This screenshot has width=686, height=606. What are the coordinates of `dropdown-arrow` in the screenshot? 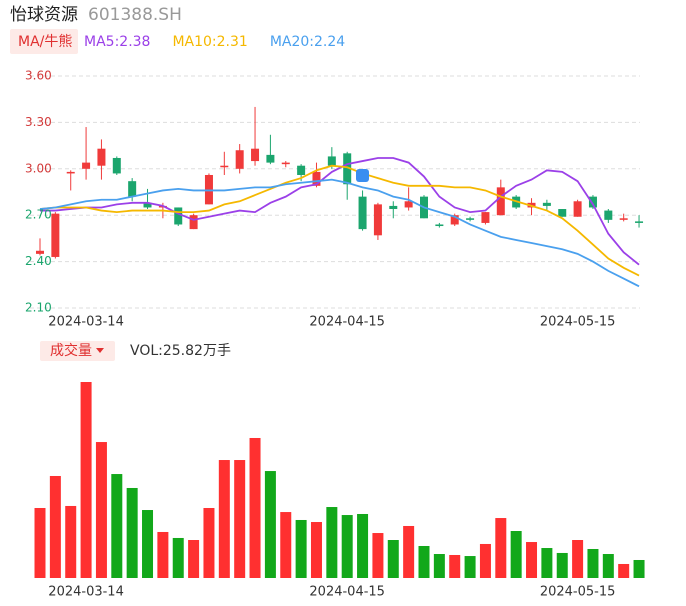 It's located at (100, 350).